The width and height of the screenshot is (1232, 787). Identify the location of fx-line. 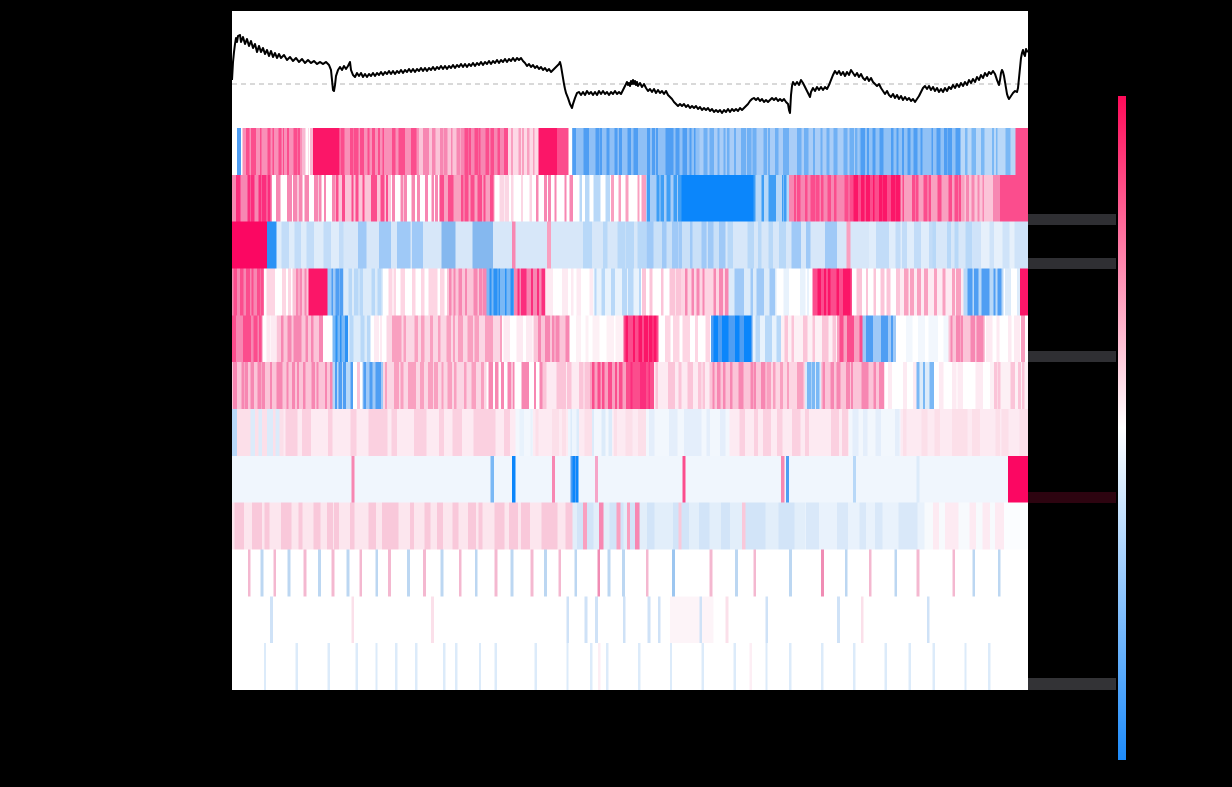
(630, 74).